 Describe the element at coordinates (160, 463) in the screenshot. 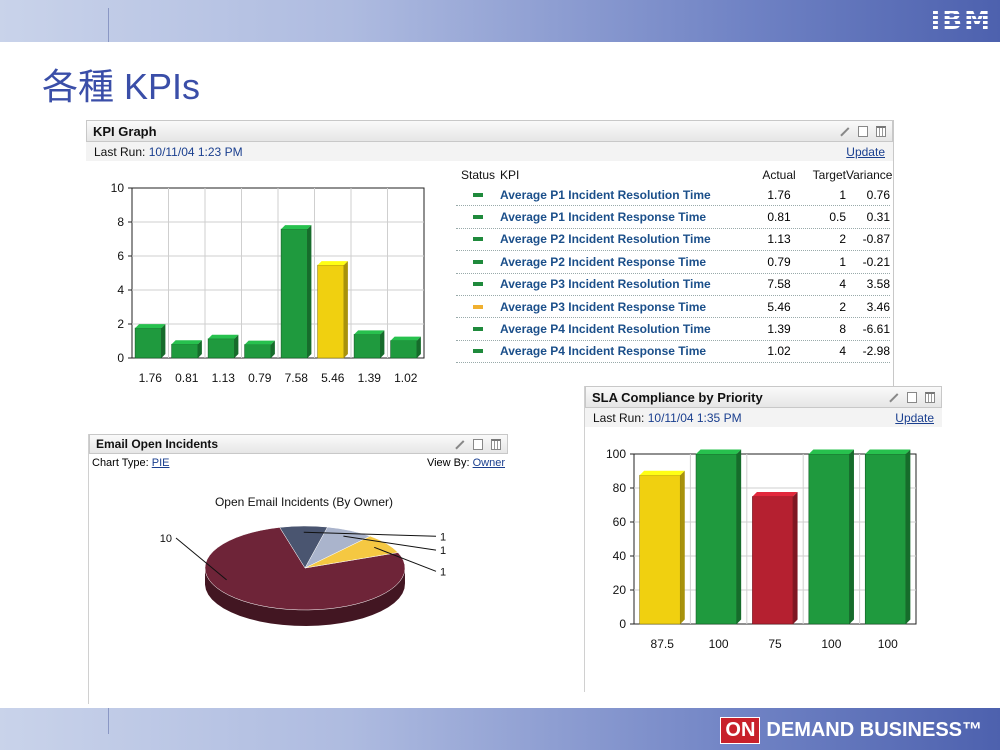

I see `chart-type-pie-link: PIE` at that location.